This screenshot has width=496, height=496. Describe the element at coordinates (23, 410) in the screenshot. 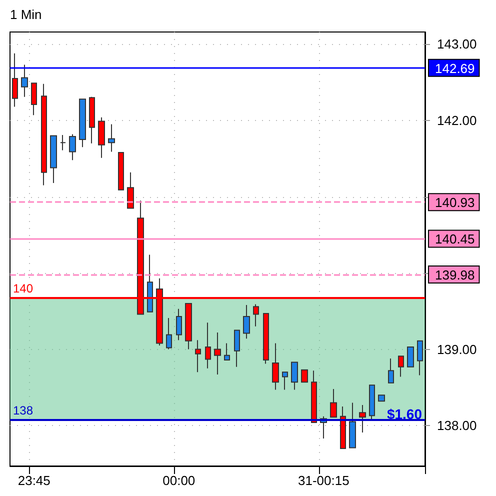

I see `ref-line-label: 138` at that location.